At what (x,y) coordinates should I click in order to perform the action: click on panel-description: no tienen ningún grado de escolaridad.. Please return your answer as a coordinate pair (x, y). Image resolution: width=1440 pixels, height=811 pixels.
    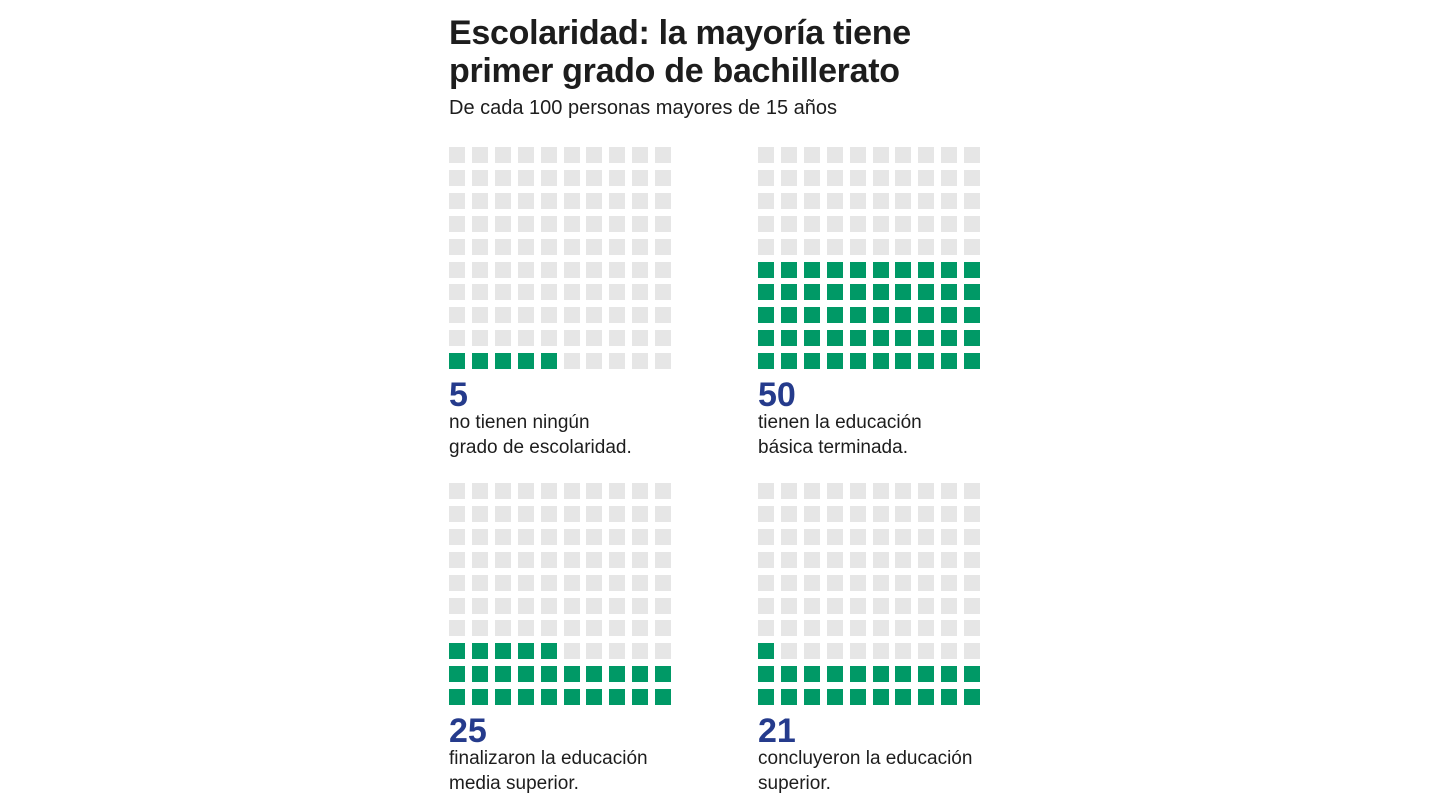
    Looking at the image, I should click on (579, 435).